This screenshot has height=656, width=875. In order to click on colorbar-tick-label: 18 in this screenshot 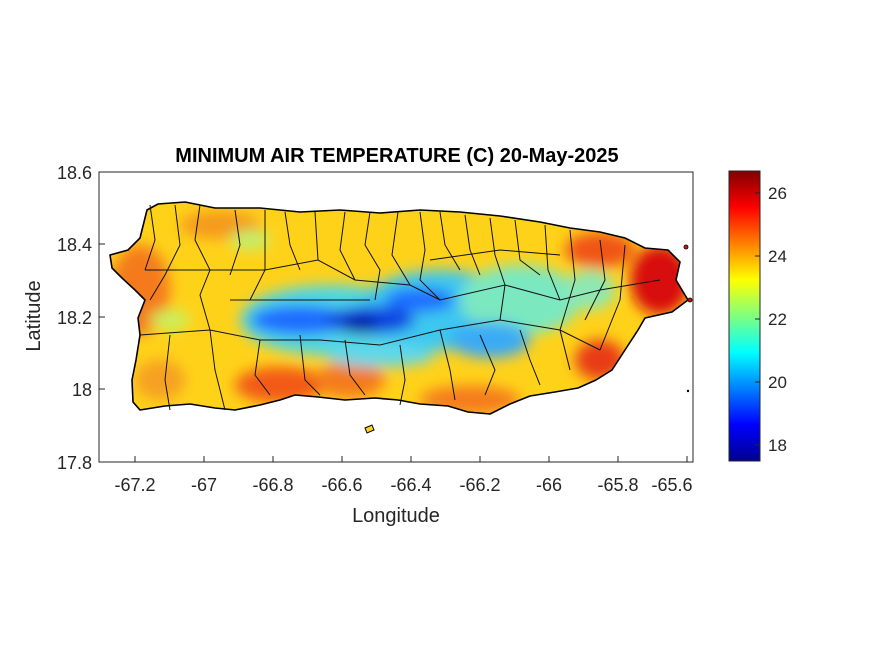, I will do `click(777, 445)`.